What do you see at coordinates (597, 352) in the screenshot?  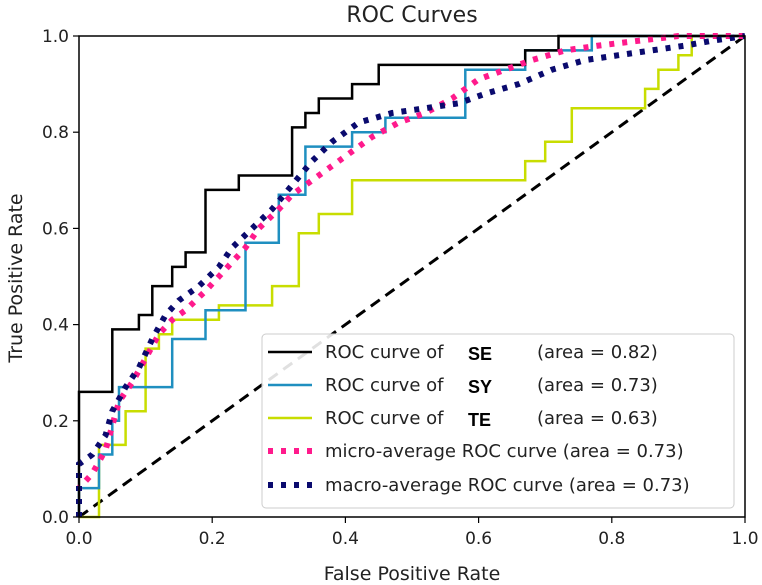 I see `legend-area-se: (area = 0.82)` at bounding box center [597, 352].